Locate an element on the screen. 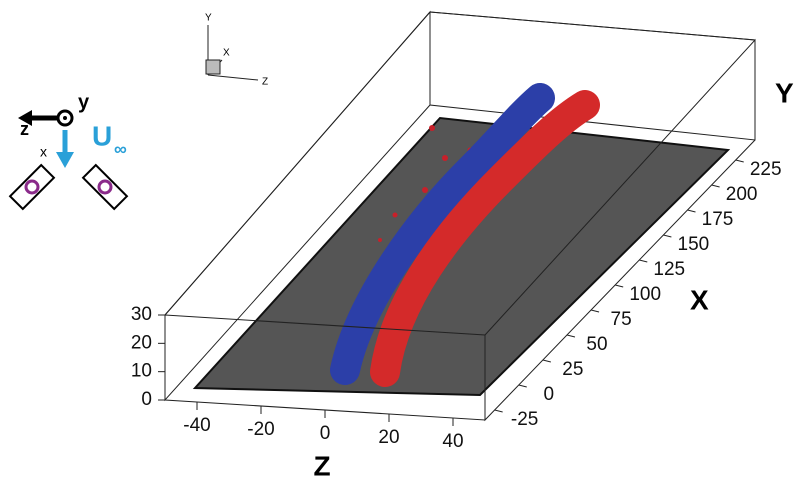 Image resolution: width=801 pixels, height=484 pixels. inset-inf: ∞ is located at coordinates (120, 149).